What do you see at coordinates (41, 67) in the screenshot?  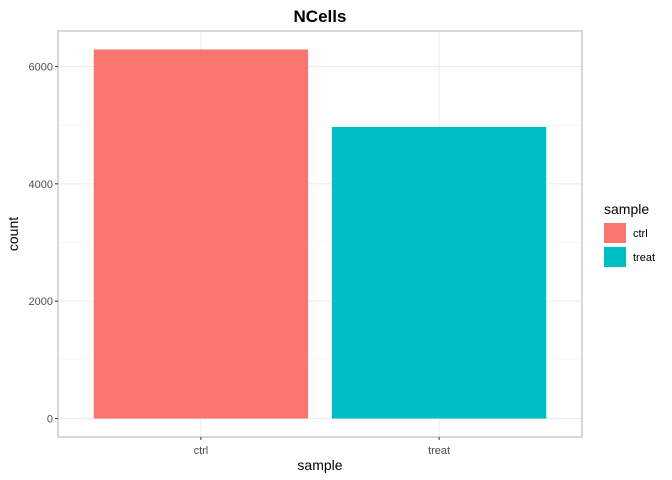 I see `y-tick-label: 6000` at bounding box center [41, 67].